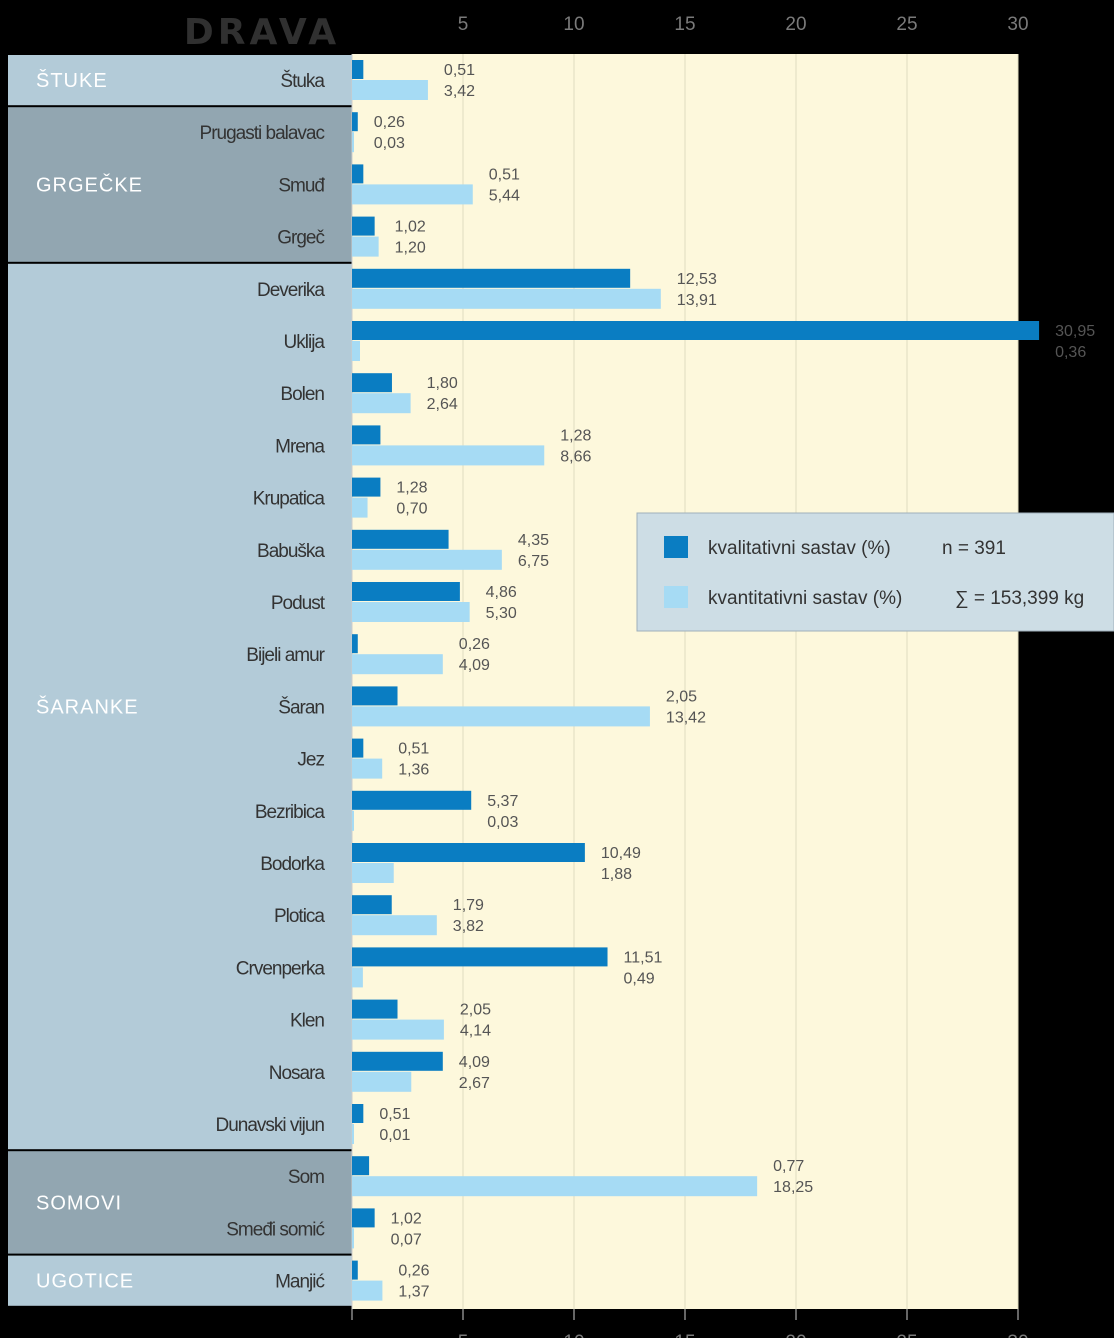  Describe the element at coordinates (262, 32) in the screenshot. I see `chart-title: DRAVA` at that location.